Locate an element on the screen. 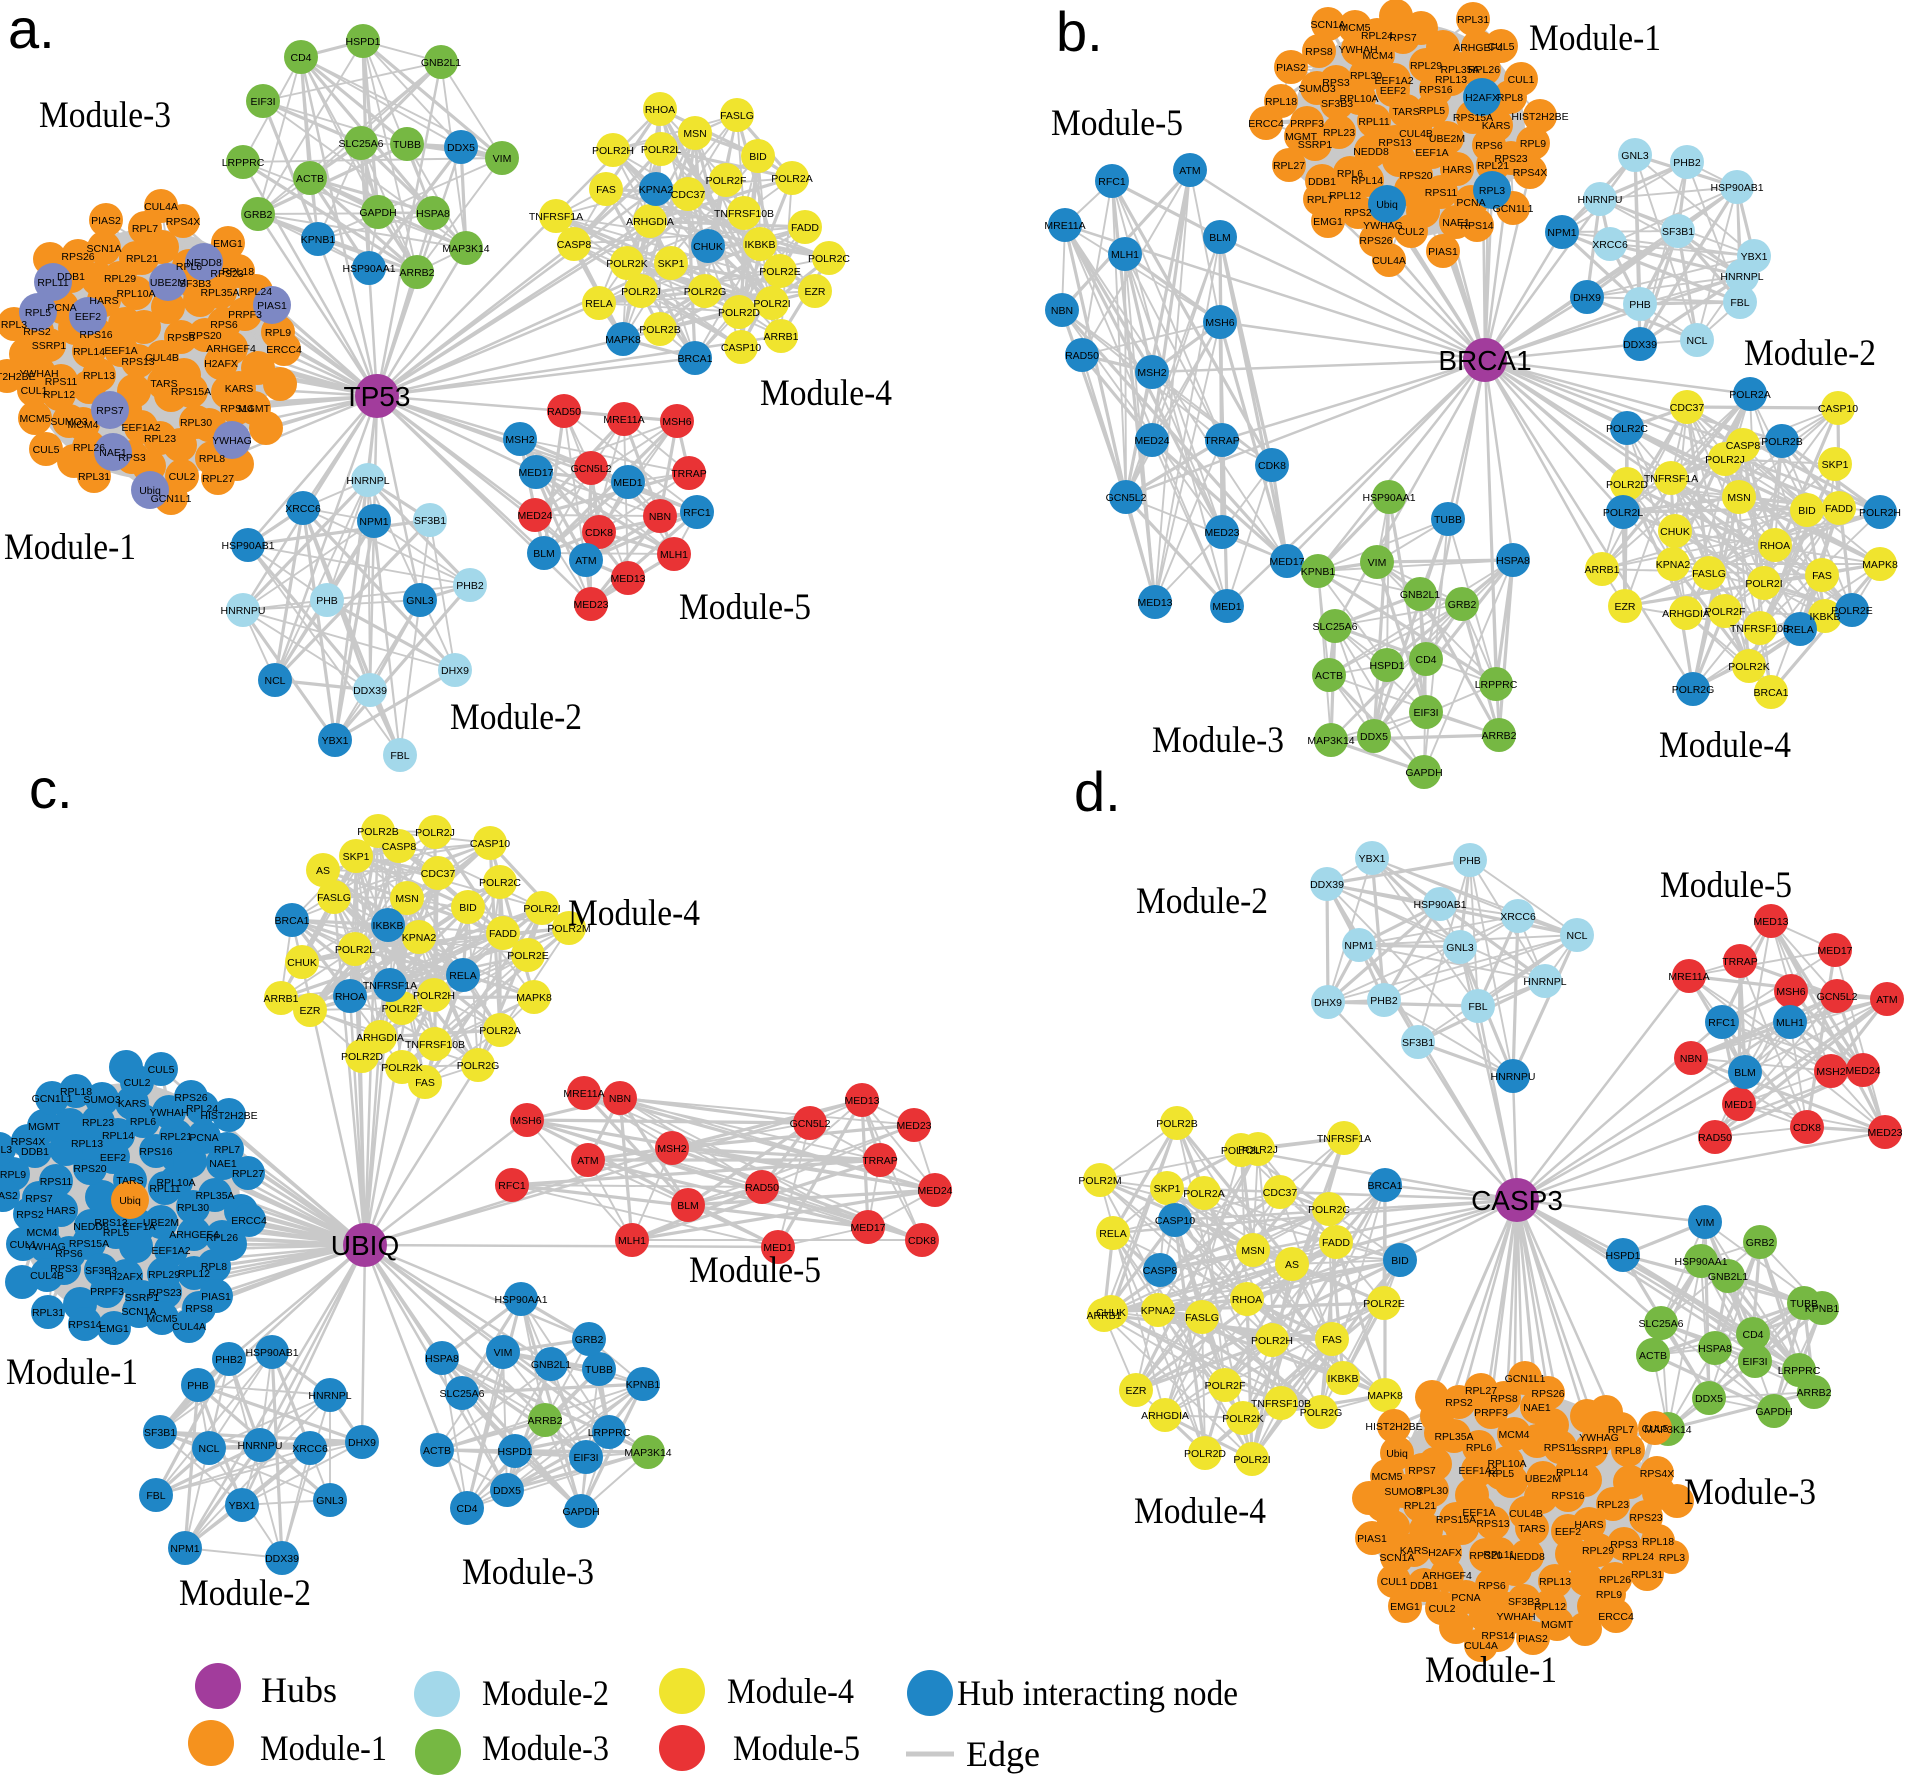 This screenshot has width=1923, height=1780. svg-text: MED23 is located at coordinates (590, 605).